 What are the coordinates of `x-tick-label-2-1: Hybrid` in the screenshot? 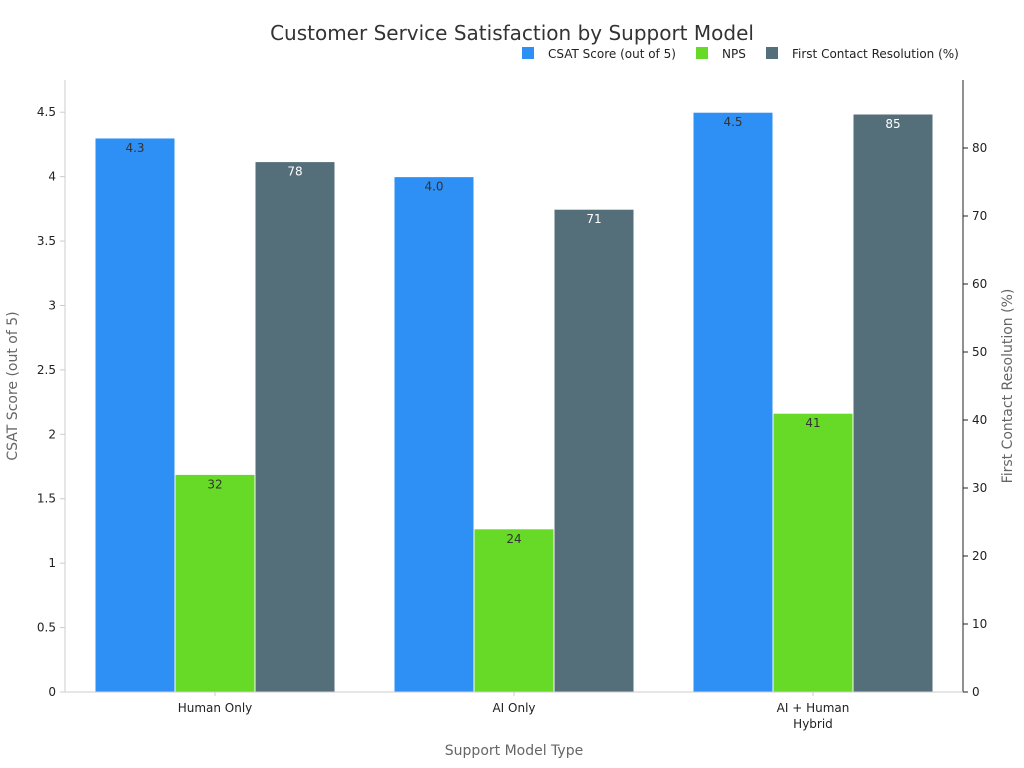 It's located at (813, 724).